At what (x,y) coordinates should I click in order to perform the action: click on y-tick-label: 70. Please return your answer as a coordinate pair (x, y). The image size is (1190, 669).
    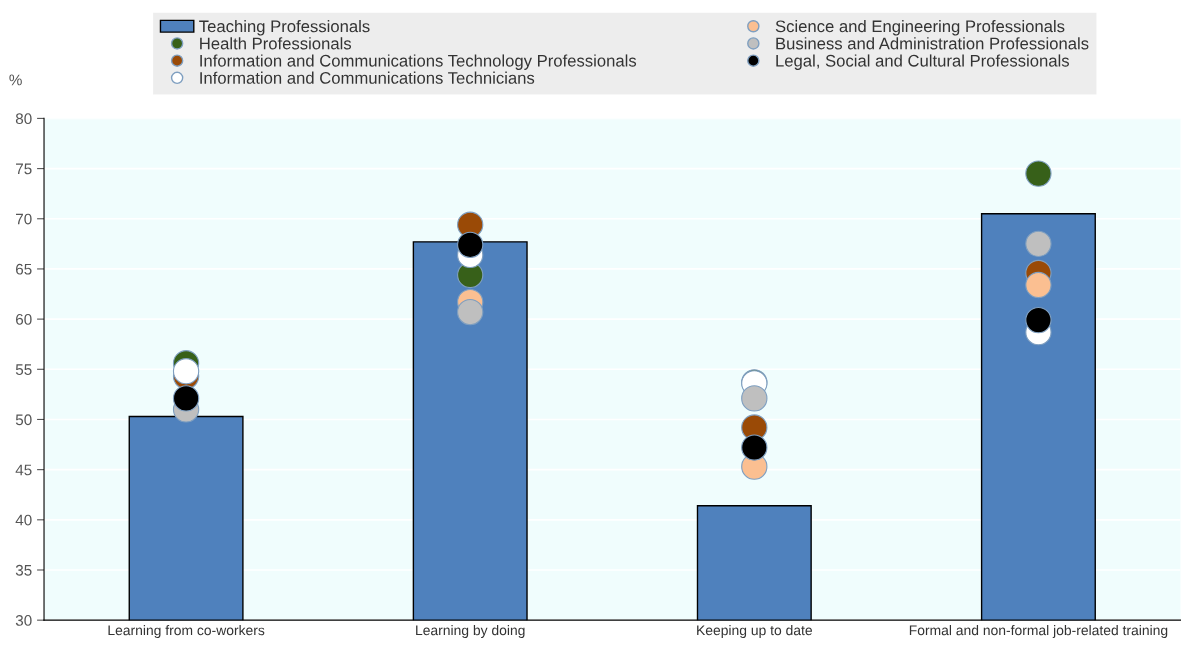
    Looking at the image, I should click on (24, 219).